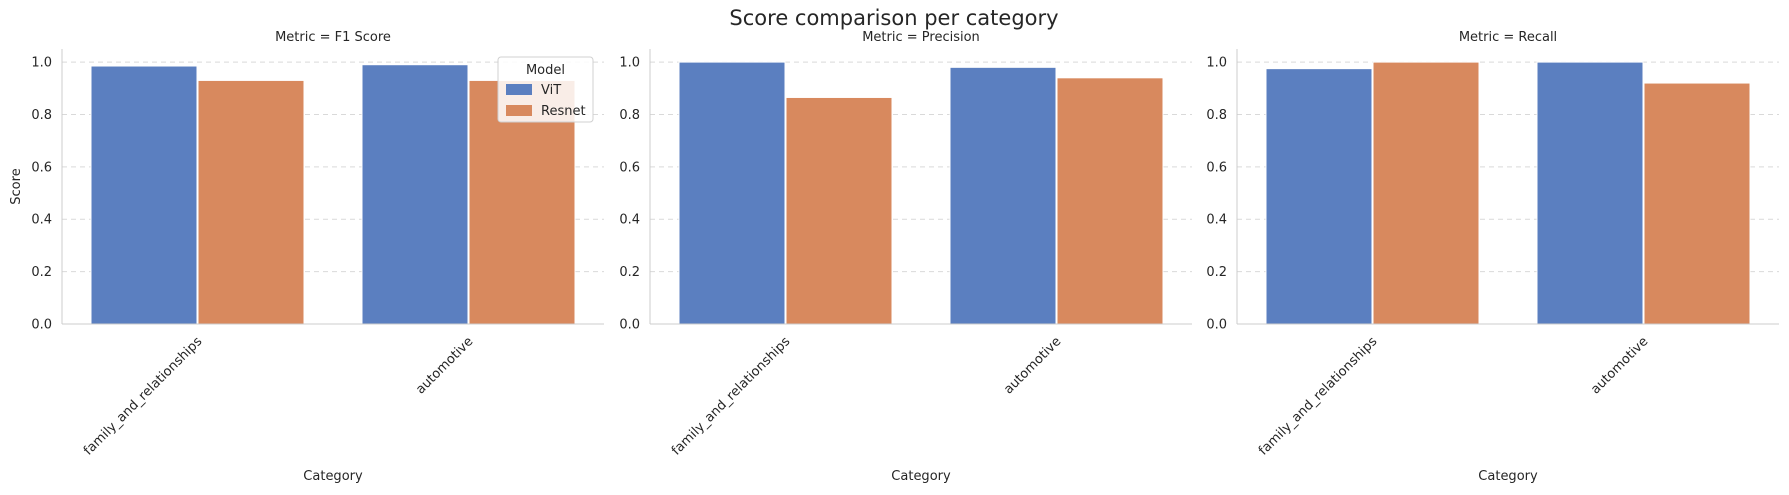 The width and height of the screenshot is (1789, 495). What do you see at coordinates (551, 90) in the screenshot?
I see `legend-label-vit: ViT` at bounding box center [551, 90].